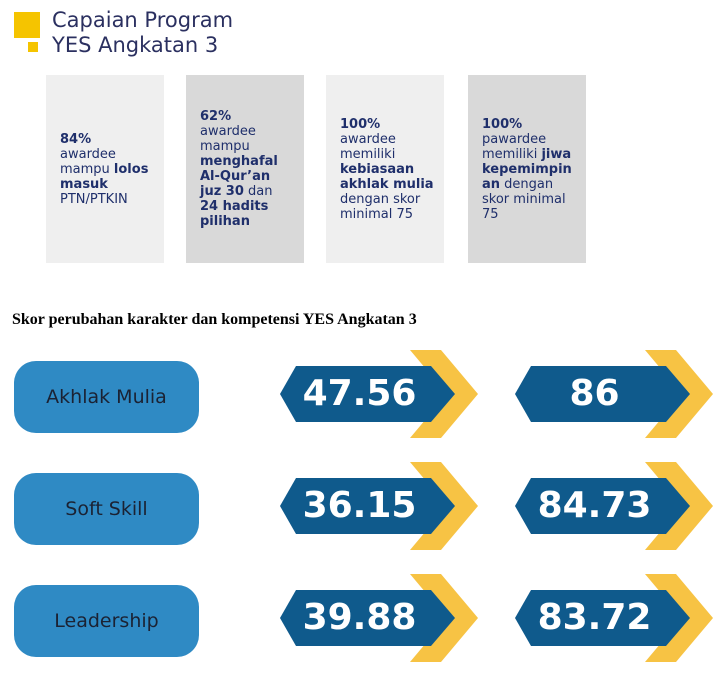 The width and height of the screenshot is (724, 680). Describe the element at coordinates (252, 116) in the screenshot. I see `card-line: 62%` at that location.